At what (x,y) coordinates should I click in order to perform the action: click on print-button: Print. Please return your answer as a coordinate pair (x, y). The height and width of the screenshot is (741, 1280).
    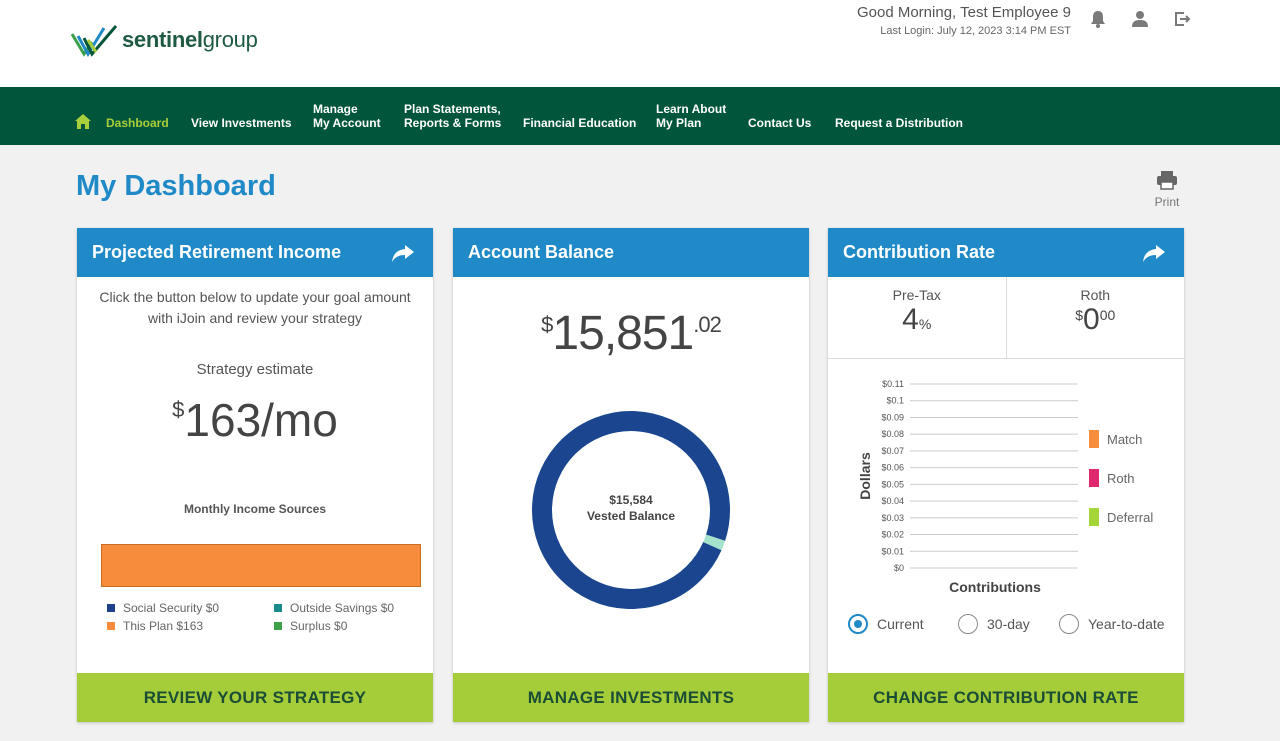
    Looking at the image, I should click on (1167, 189).